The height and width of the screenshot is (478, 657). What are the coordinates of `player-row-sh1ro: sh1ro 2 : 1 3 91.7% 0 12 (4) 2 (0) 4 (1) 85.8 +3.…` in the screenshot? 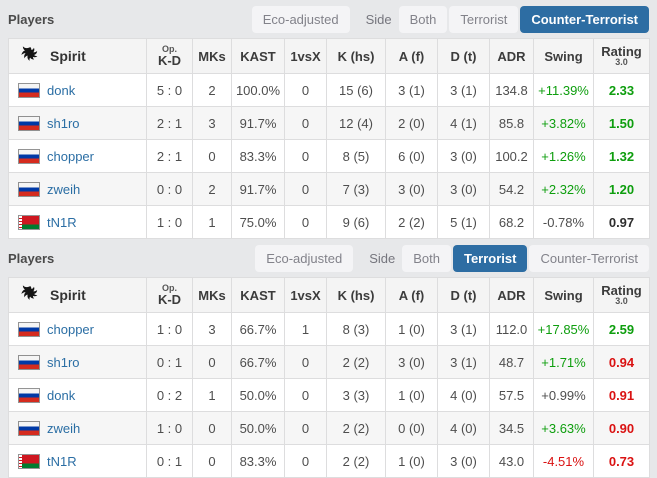 It's located at (329, 123).